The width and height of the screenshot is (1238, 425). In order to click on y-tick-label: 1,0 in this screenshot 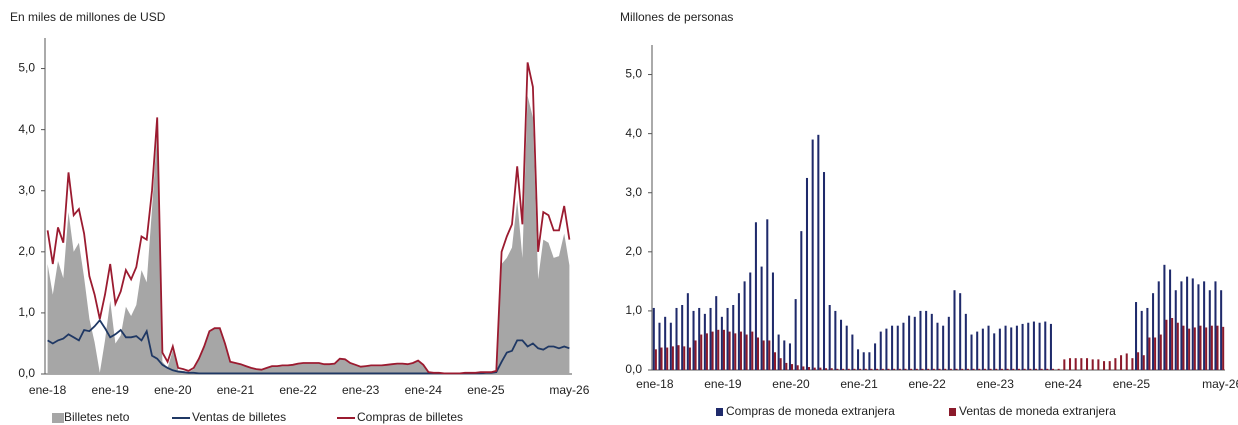, I will do `click(26, 312)`.